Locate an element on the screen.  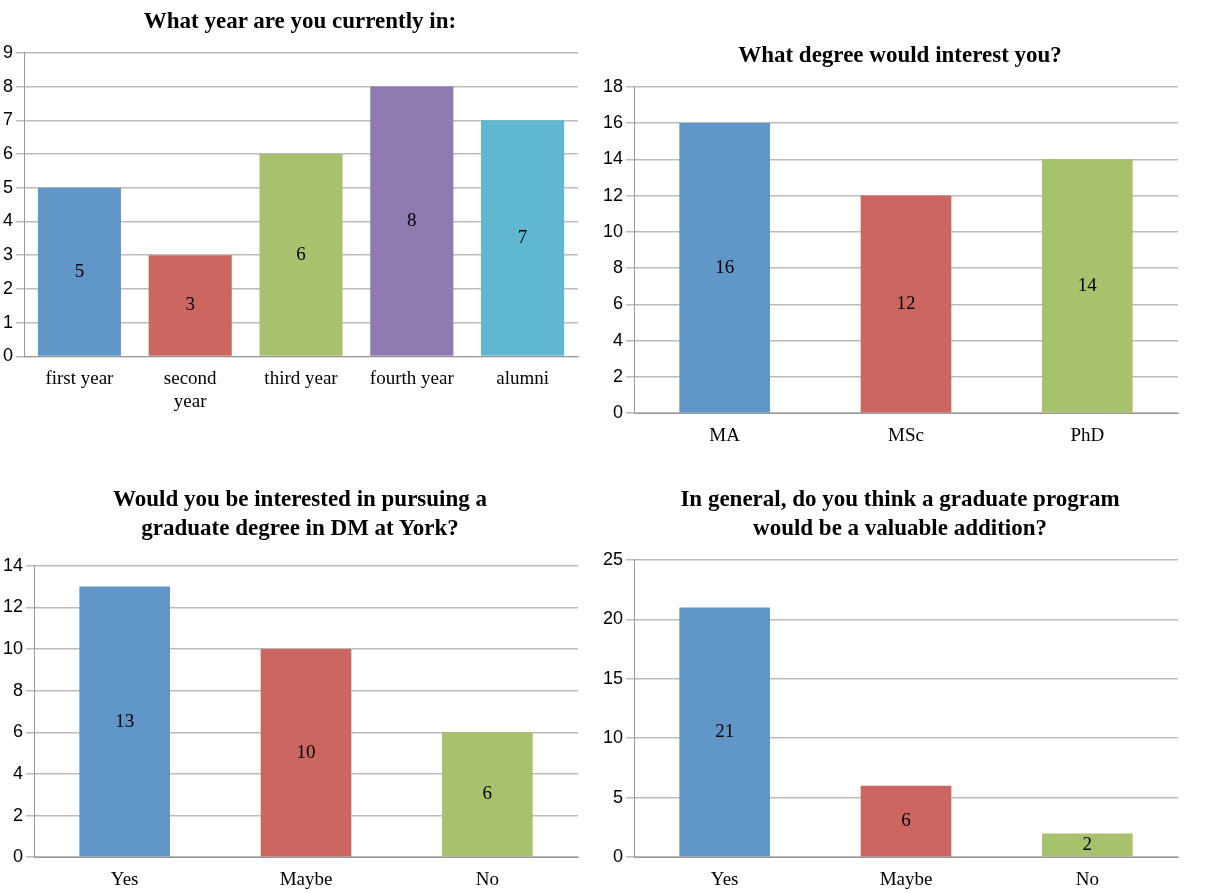
data-label: 10 is located at coordinates (306, 751).